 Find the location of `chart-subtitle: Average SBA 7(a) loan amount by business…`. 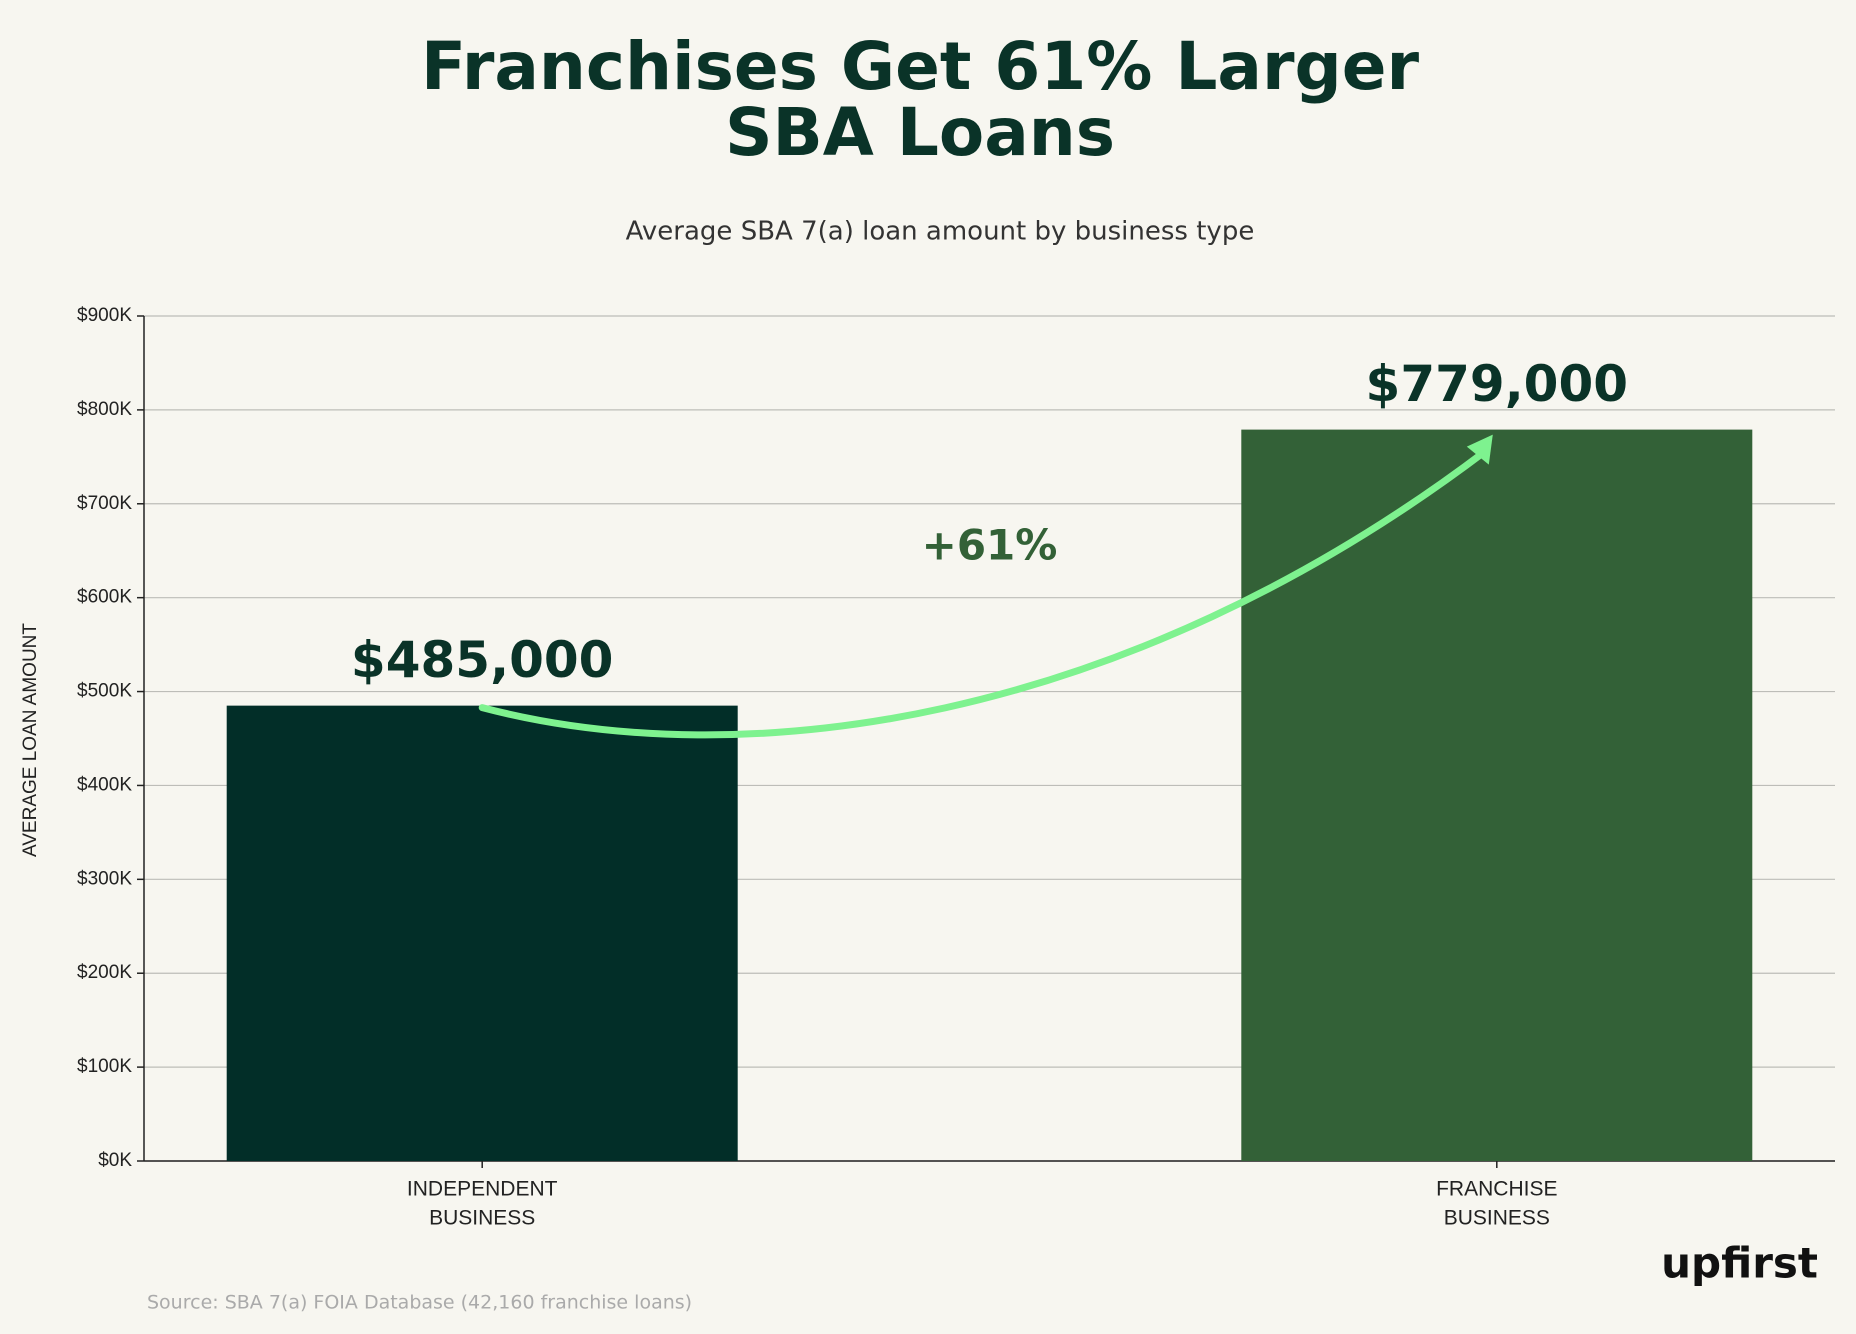

chart-subtitle: Average SBA 7(a) loan amount by business… is located at coordinates (940, 232).